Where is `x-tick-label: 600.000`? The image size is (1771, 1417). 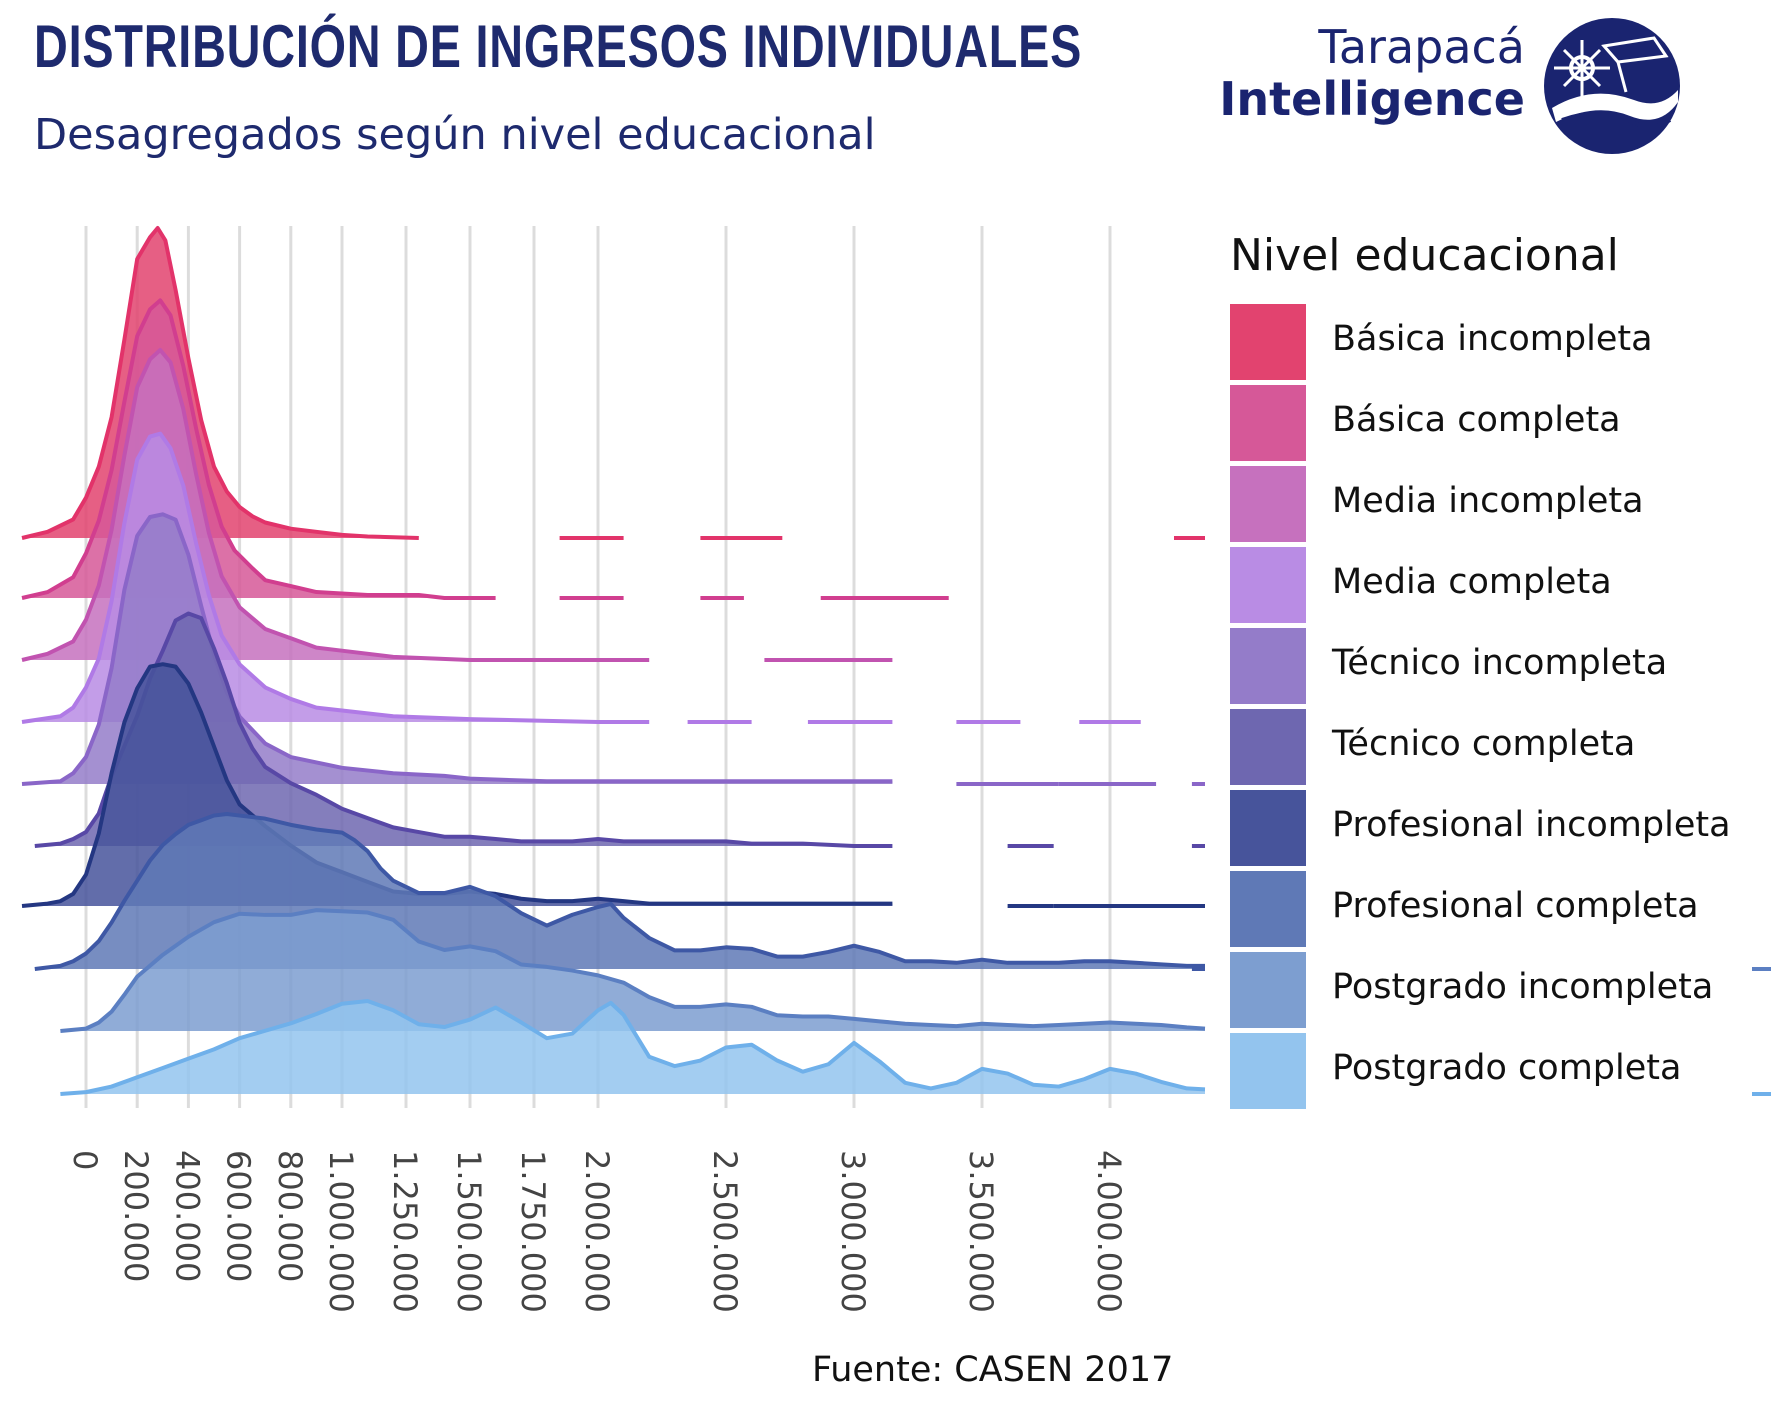 x-tick-label: 600.000 is located at coordinates (239, 1216).